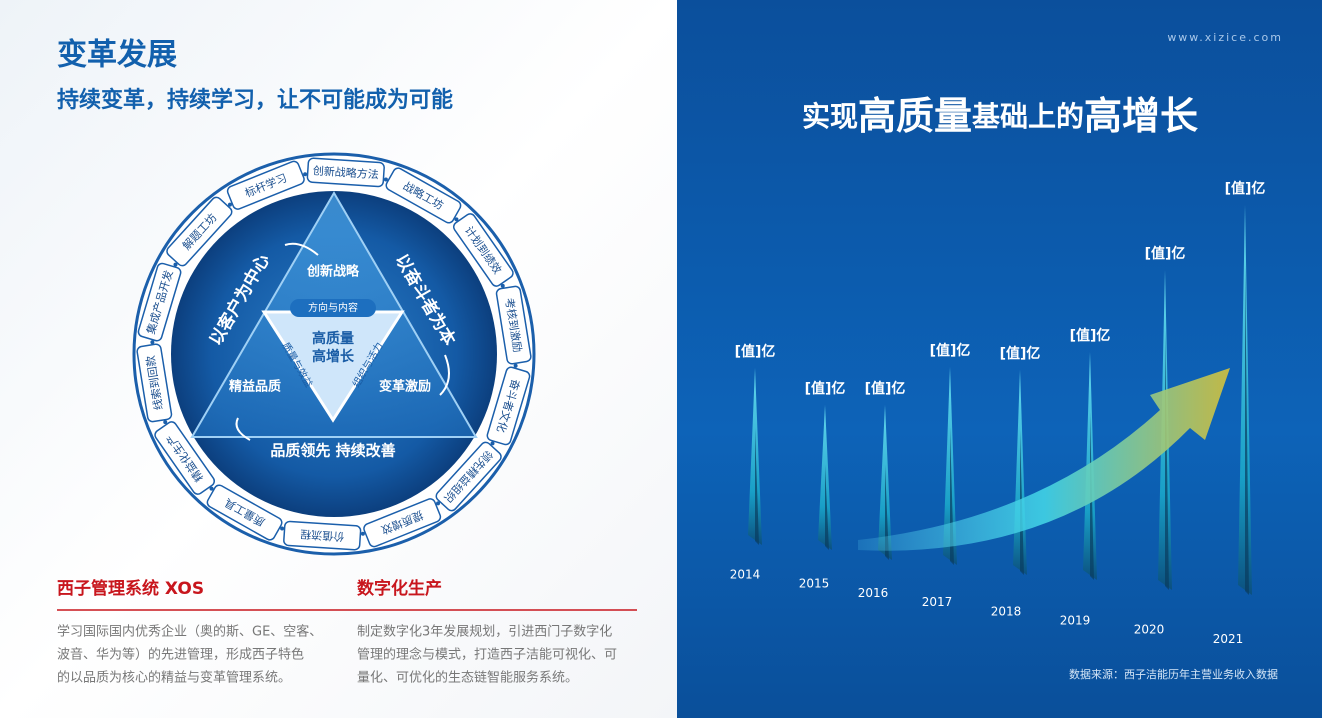  Describe the element at coordinates (830, 116) in the screenshot. I see `title-part: 实现` at that location.